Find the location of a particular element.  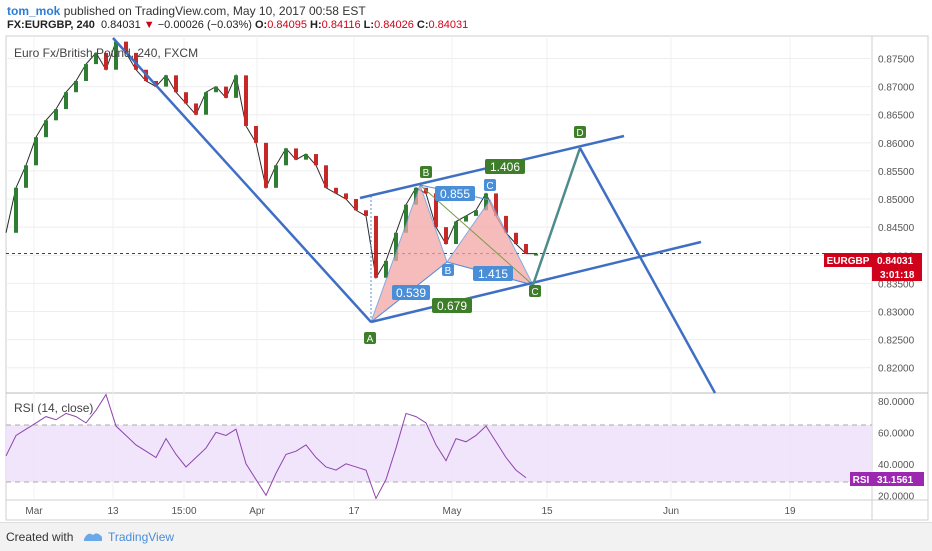

down-arrow-icon: ▼ is located at coordinates (149, 25).